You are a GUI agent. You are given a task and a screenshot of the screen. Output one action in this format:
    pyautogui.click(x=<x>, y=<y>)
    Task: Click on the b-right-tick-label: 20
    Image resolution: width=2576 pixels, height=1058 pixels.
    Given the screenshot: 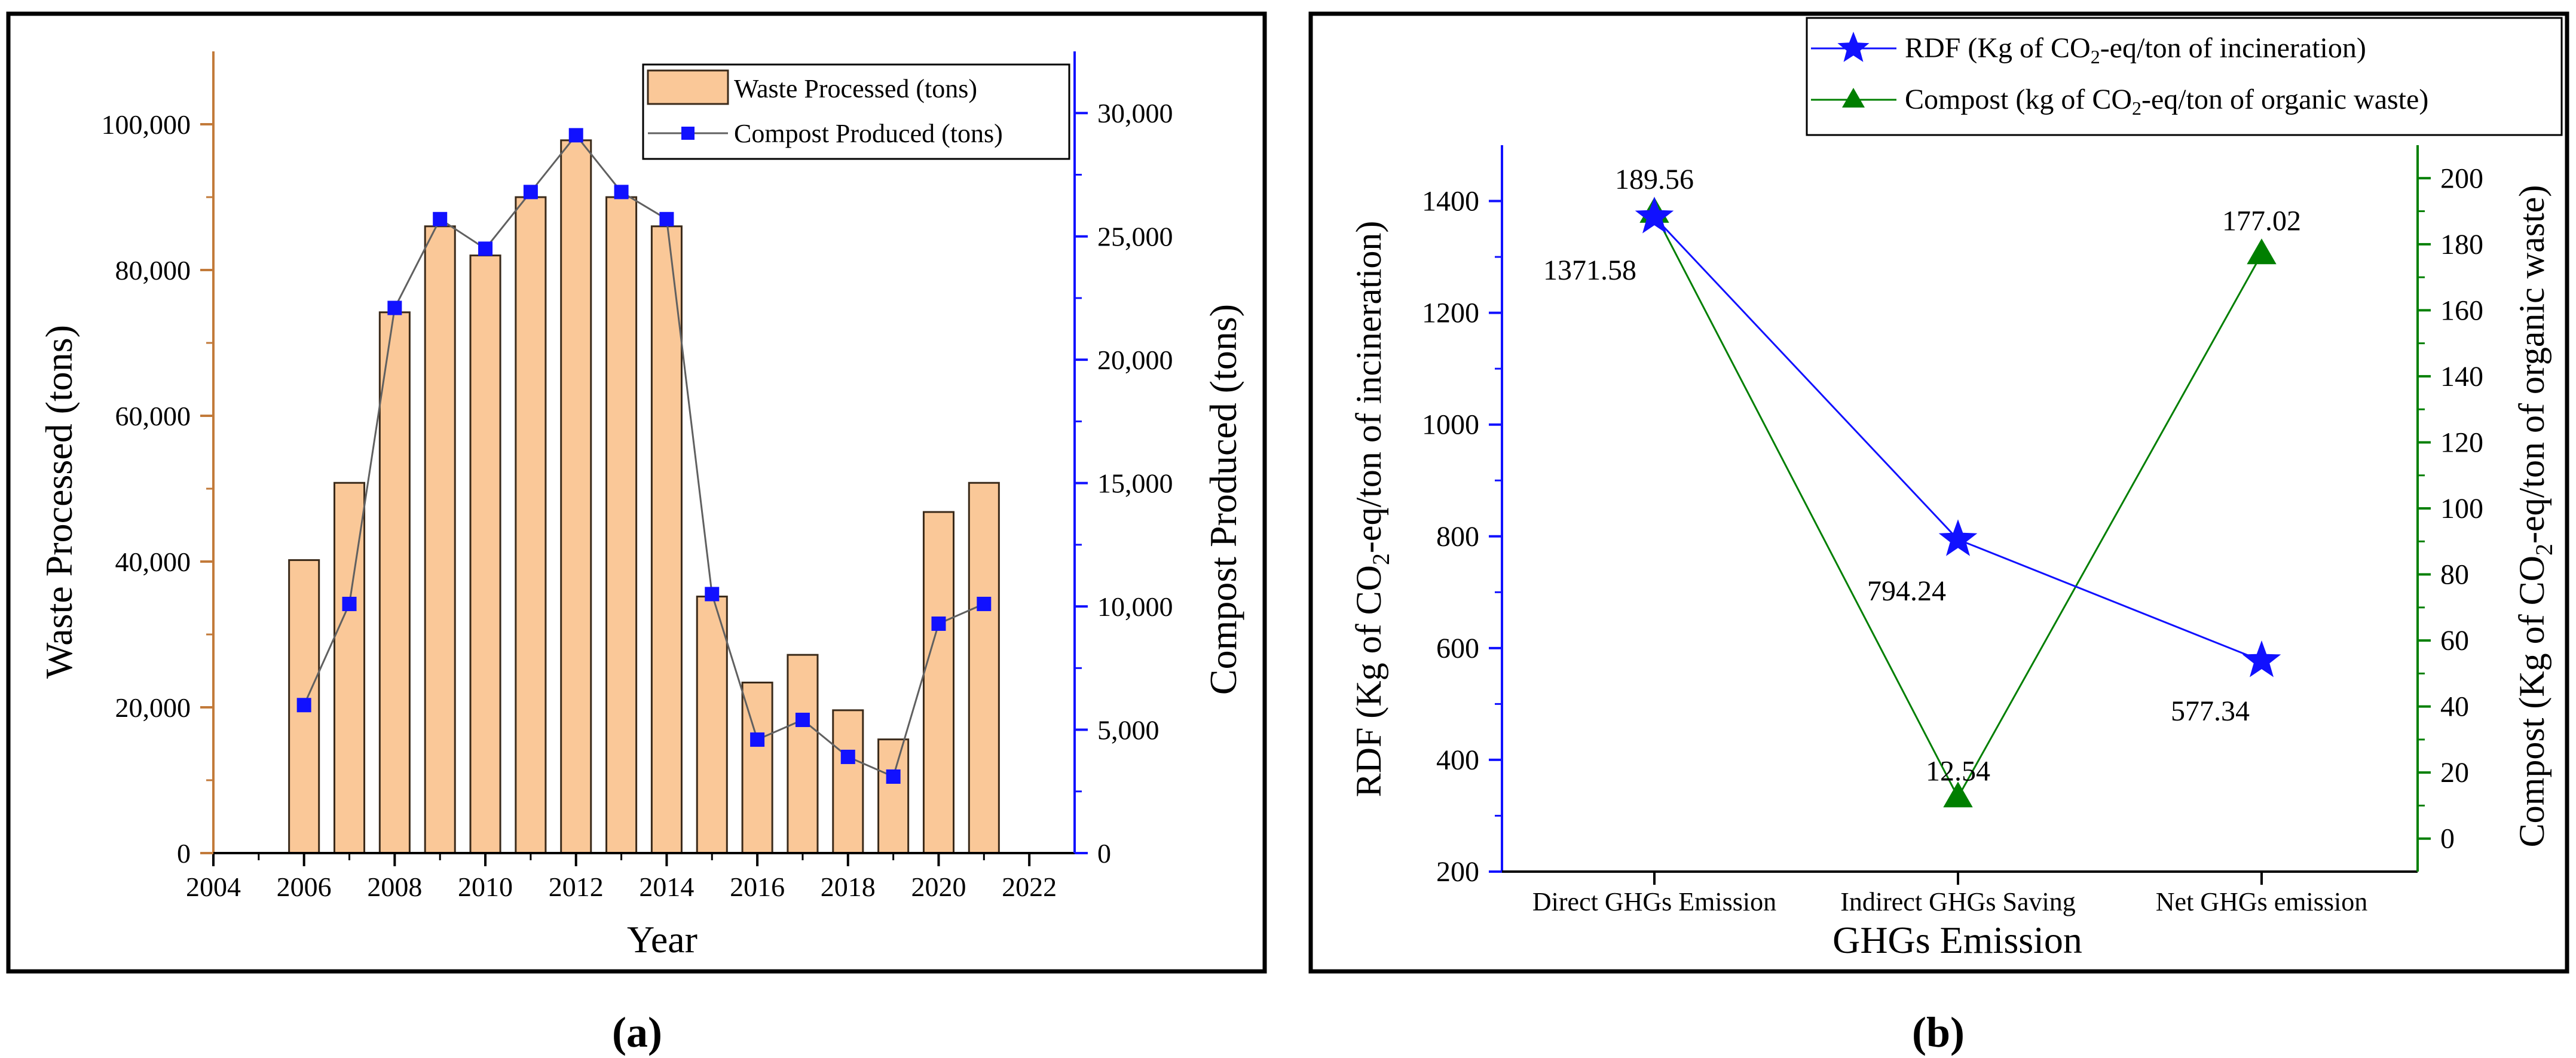 What is the action you would take?
    pyautogui.click(x=2454, y=773)
    